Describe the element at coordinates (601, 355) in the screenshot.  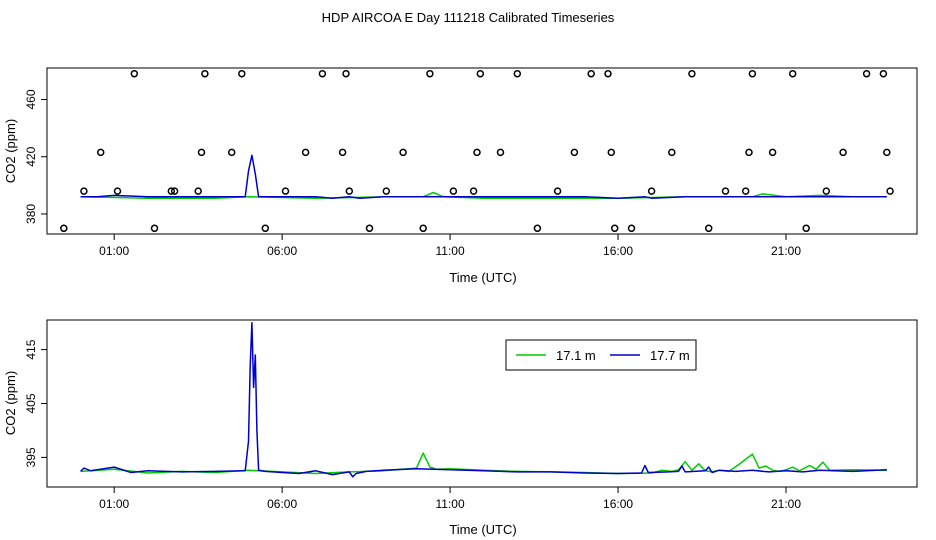
I see `legend: 17.1 m 17.7 m` at that location.